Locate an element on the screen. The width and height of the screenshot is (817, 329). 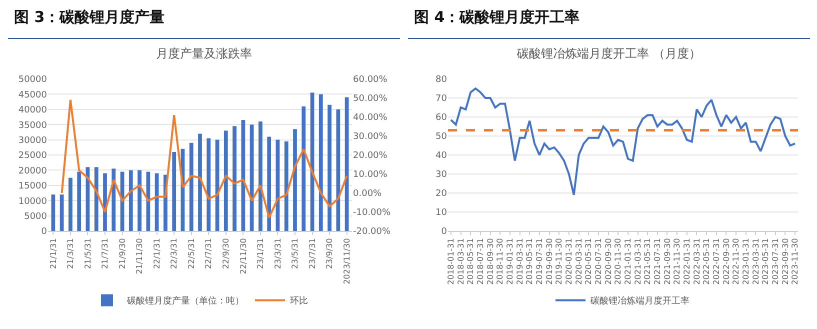
x-tick-label: 2021-09-30 is located at coordinates (667, 261).